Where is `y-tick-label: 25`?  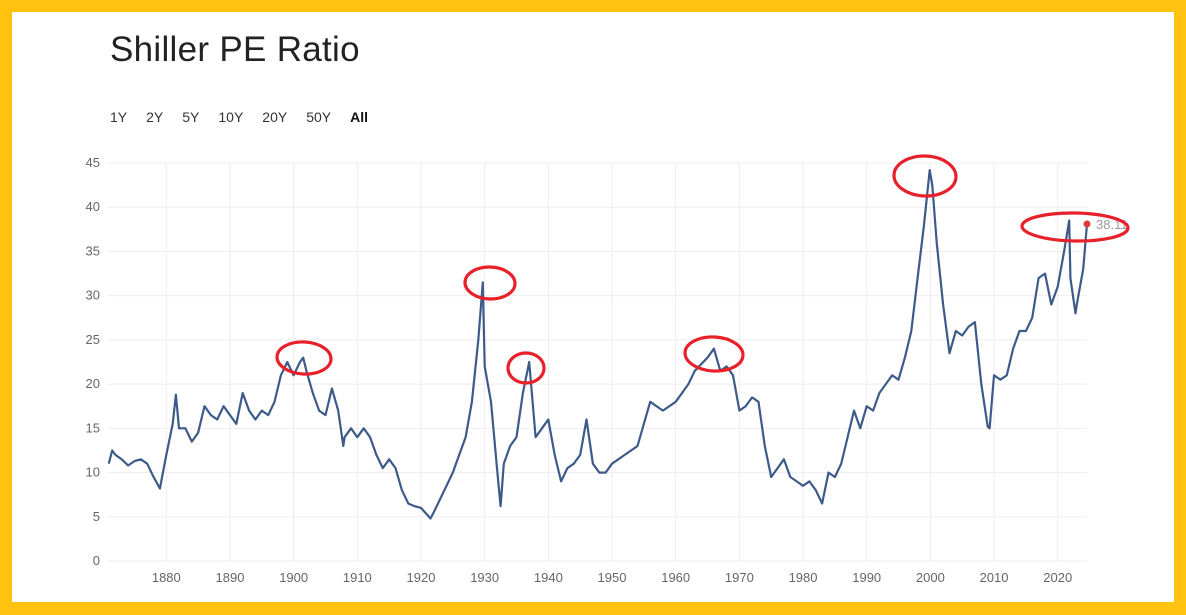 y-tick-label: 25 is located at coordinates (93, 339).